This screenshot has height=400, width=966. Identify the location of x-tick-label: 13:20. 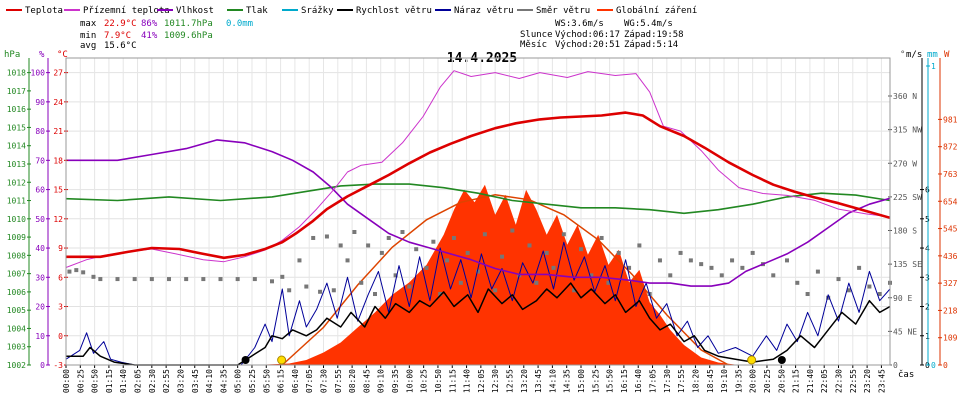
(524, 381).